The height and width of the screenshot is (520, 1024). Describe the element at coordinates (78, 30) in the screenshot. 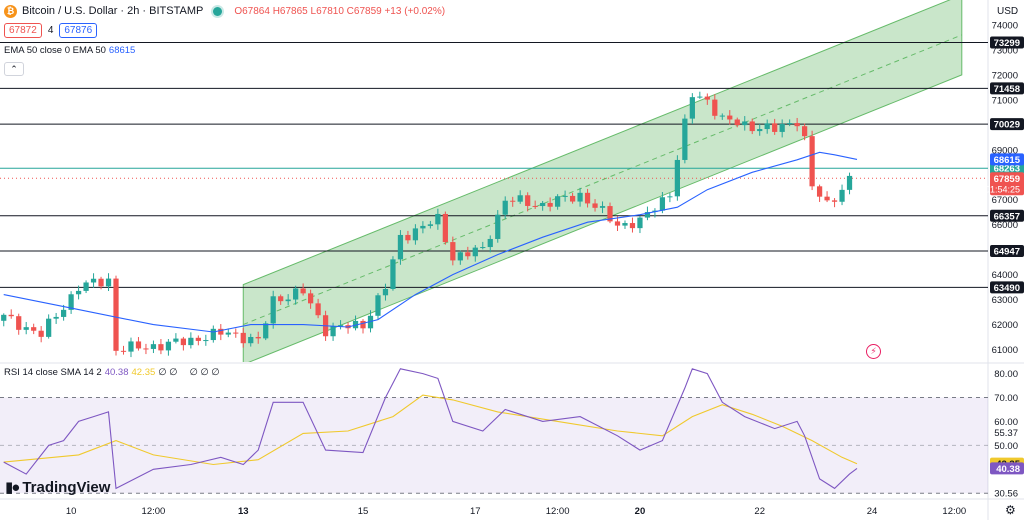

I see `buy-button: 67876` at that location.